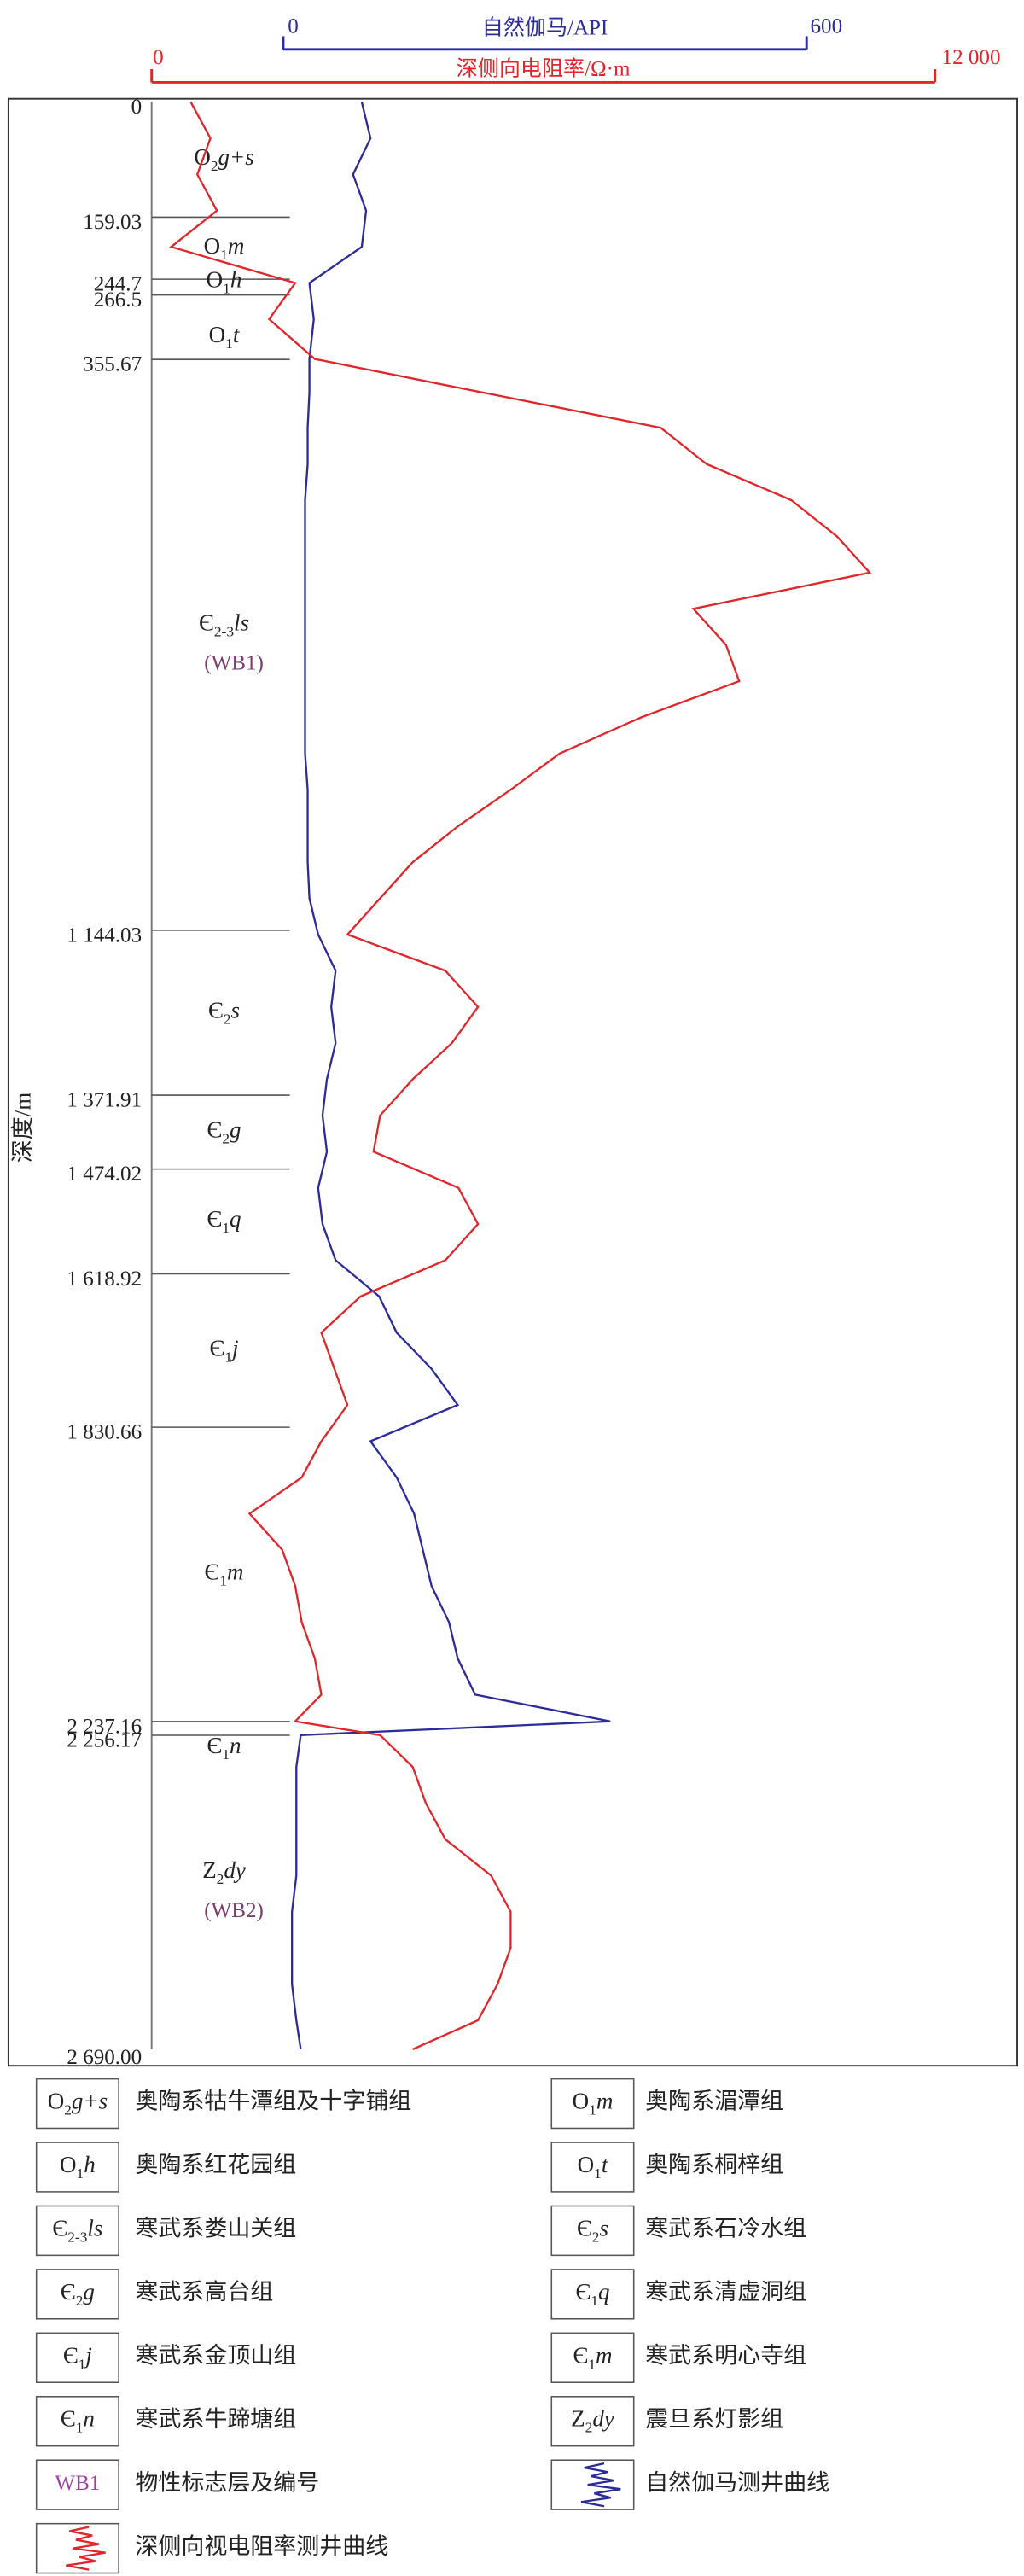 The height and width of the screenshot is (2576, 1024). What do you see at coordinates (137, 107) in the screenshot?
I see `depth-tick-label: 0` at bounding box center [137, 107].